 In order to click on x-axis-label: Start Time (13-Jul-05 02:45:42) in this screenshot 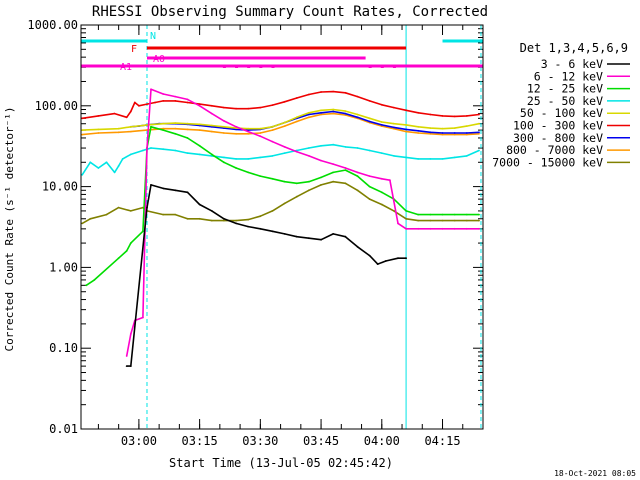, I will do `click(281, 463)`.